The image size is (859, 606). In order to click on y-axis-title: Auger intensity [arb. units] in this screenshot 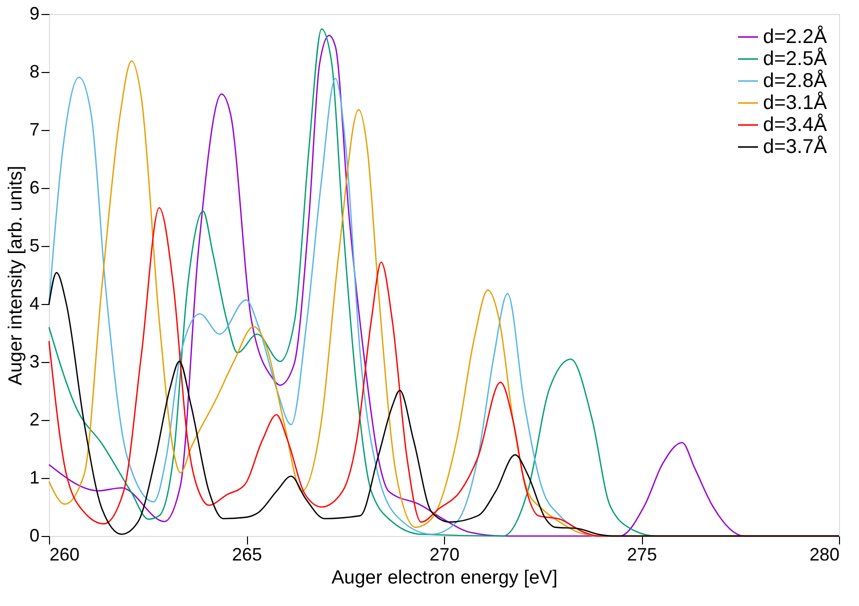, I will do `click(15, 276)`.